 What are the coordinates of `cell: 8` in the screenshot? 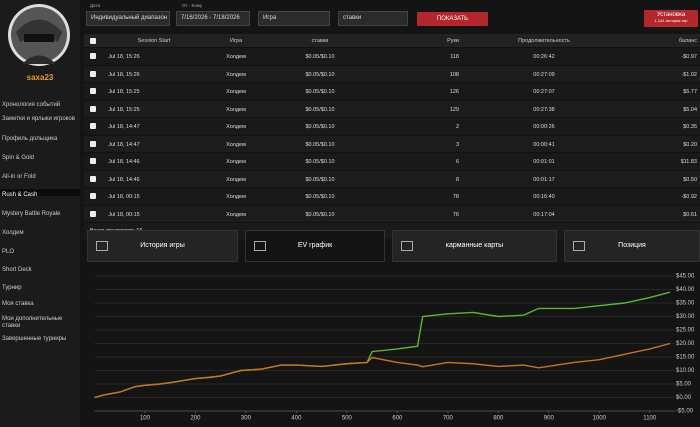 It's located at (457, 179).